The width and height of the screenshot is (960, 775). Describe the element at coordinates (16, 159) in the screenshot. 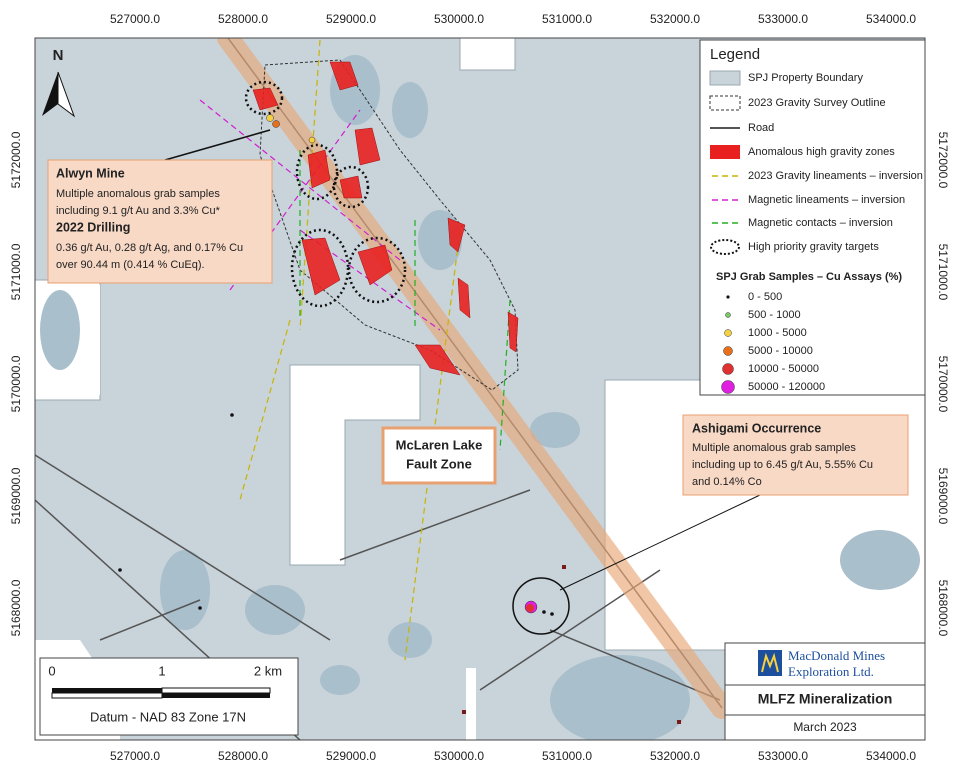

I see `y-coordinate-label: 5172000.0` at that location.